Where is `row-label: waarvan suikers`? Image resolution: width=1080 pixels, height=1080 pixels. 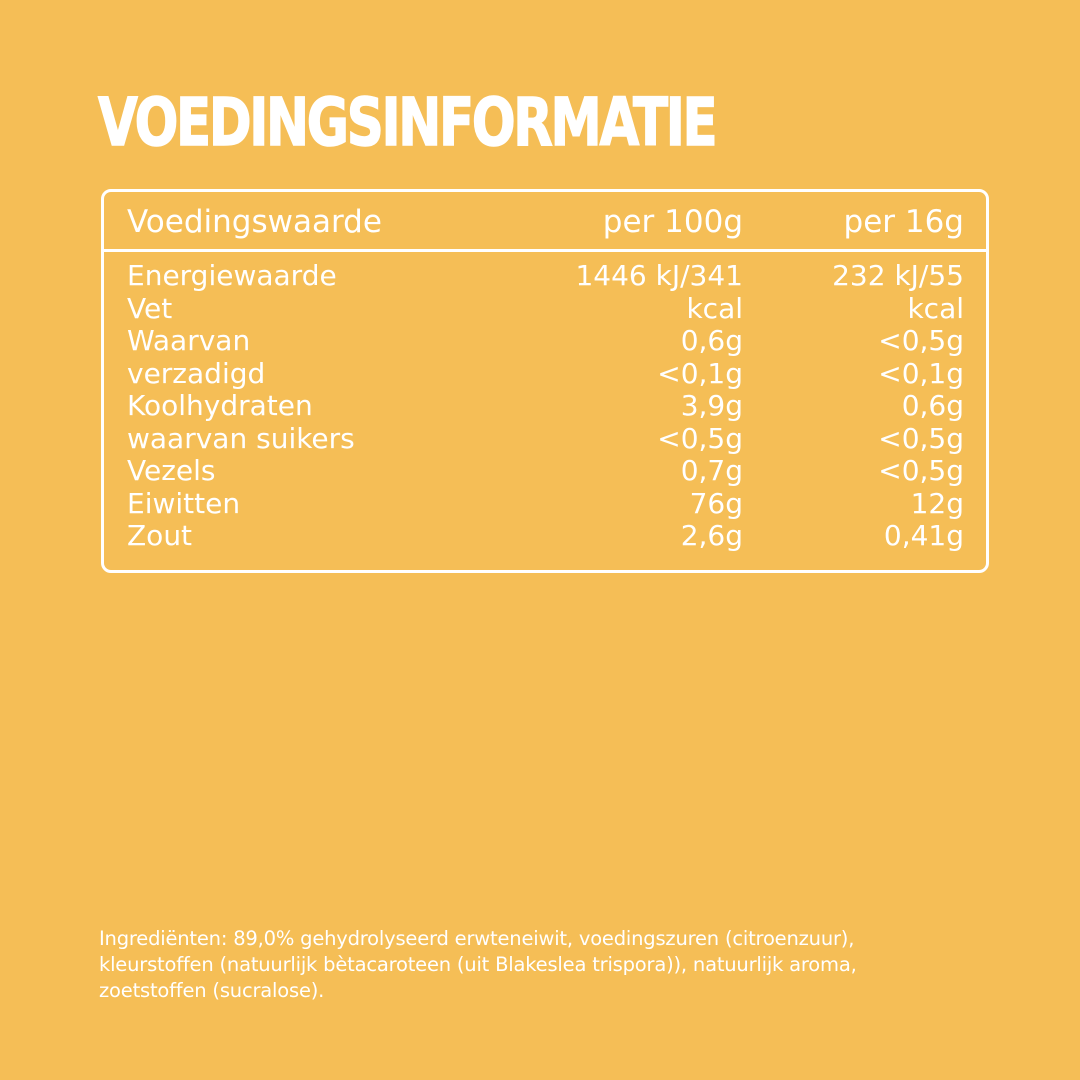 row-label: waarvan suikers is located at coordinates (241, 438).